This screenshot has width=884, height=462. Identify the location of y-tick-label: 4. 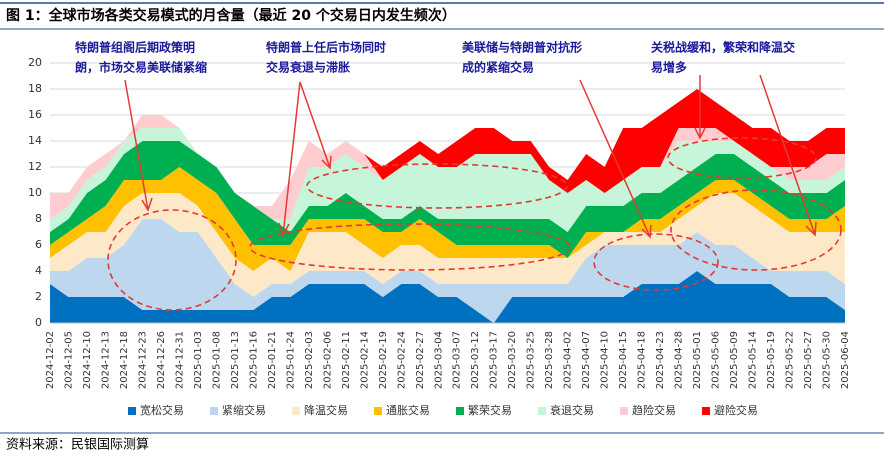
(38, 270).